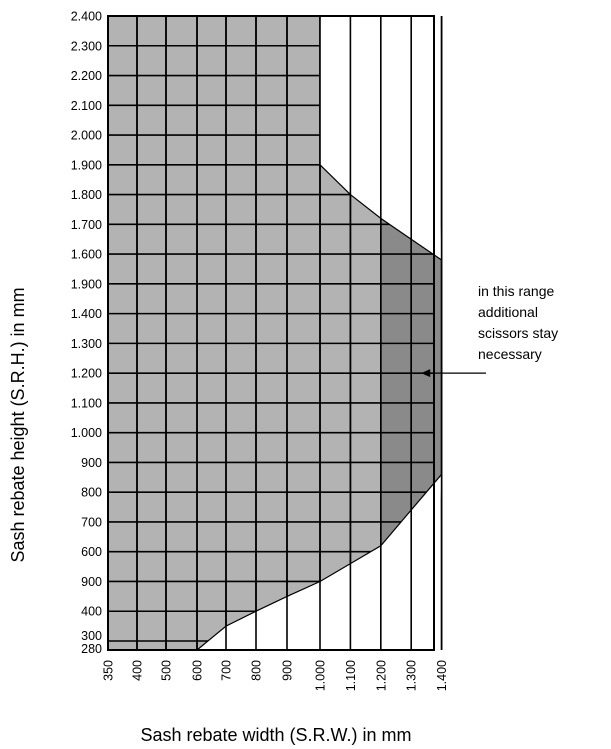 Image resolution: width=611 pixels, height=749 pixels. I want to click on annotation-line: additional, so click(508, 312).